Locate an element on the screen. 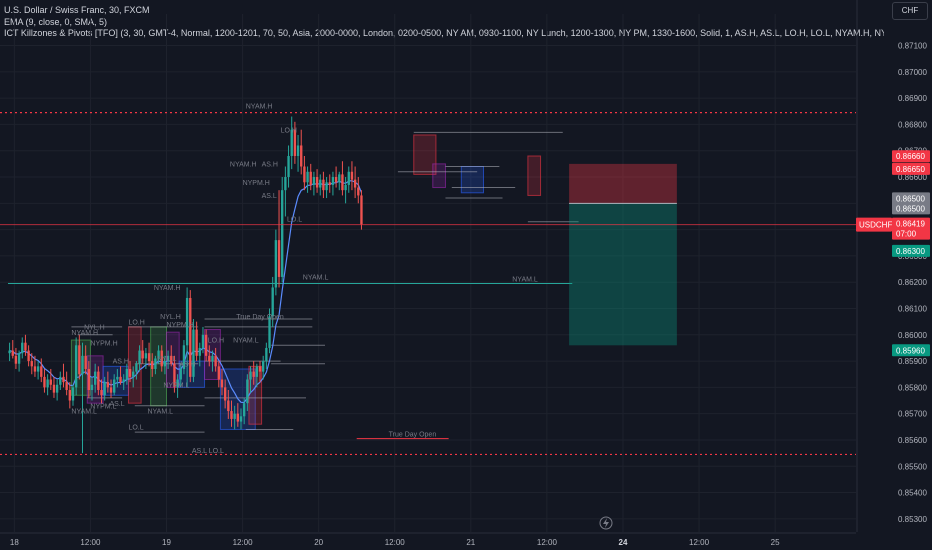 The image size is (932, 550). pivot-label: LO.H is located at coordinates (216, 341).